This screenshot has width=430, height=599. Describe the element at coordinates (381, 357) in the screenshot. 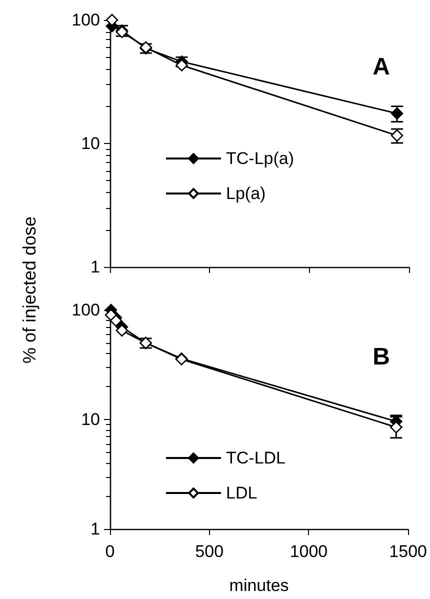

I see `annotation: B` at that location.